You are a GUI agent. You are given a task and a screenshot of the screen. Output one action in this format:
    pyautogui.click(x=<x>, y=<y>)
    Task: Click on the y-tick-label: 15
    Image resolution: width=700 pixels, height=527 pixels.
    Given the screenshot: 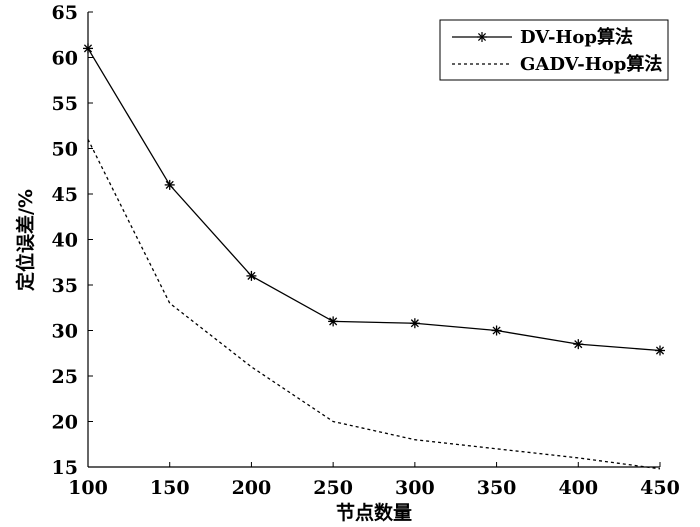 What is the action you would take?
    pyautogui.click(x=65, y=468)
    